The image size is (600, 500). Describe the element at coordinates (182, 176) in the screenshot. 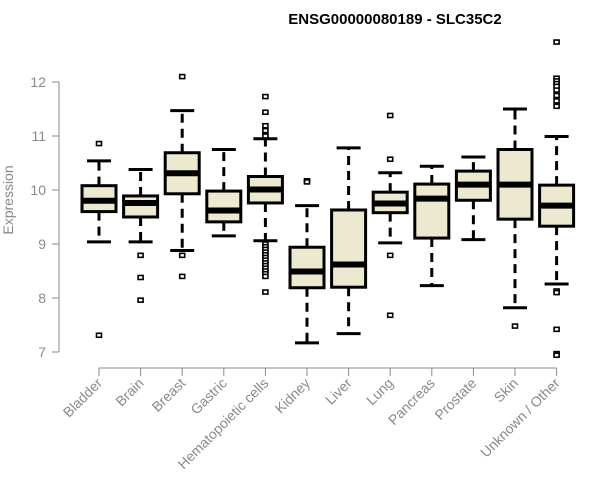

I see `box-breast` at that location.